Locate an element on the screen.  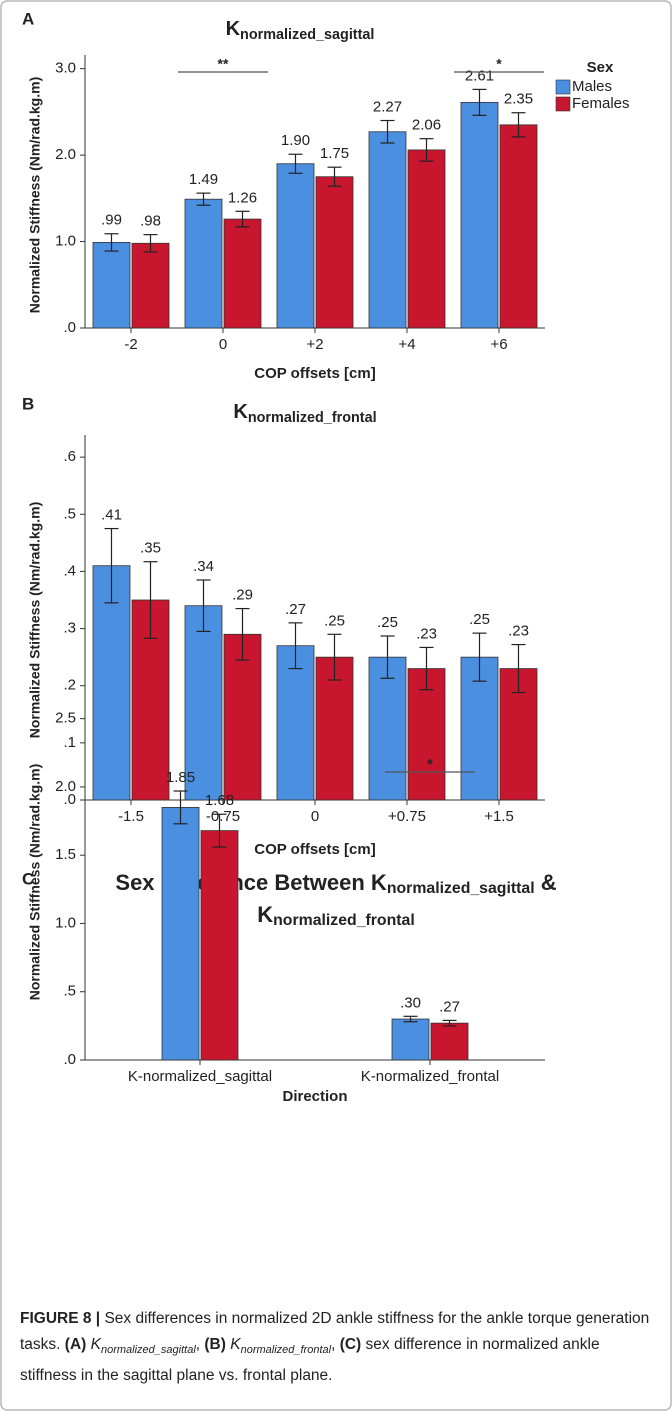
x-tick-label: K-normalized_frontal is located at coordinates (430, 1076).